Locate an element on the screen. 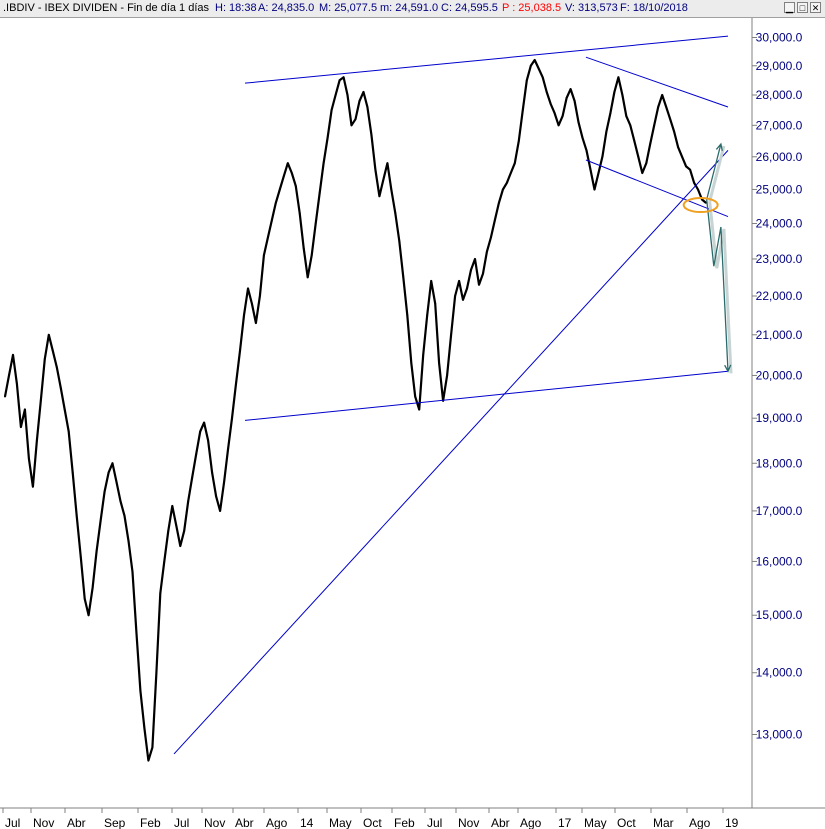 Image resolution: width=825 pixels, height=829 pixels. x-tick-label: Nov is located at coordinates (43, 822).